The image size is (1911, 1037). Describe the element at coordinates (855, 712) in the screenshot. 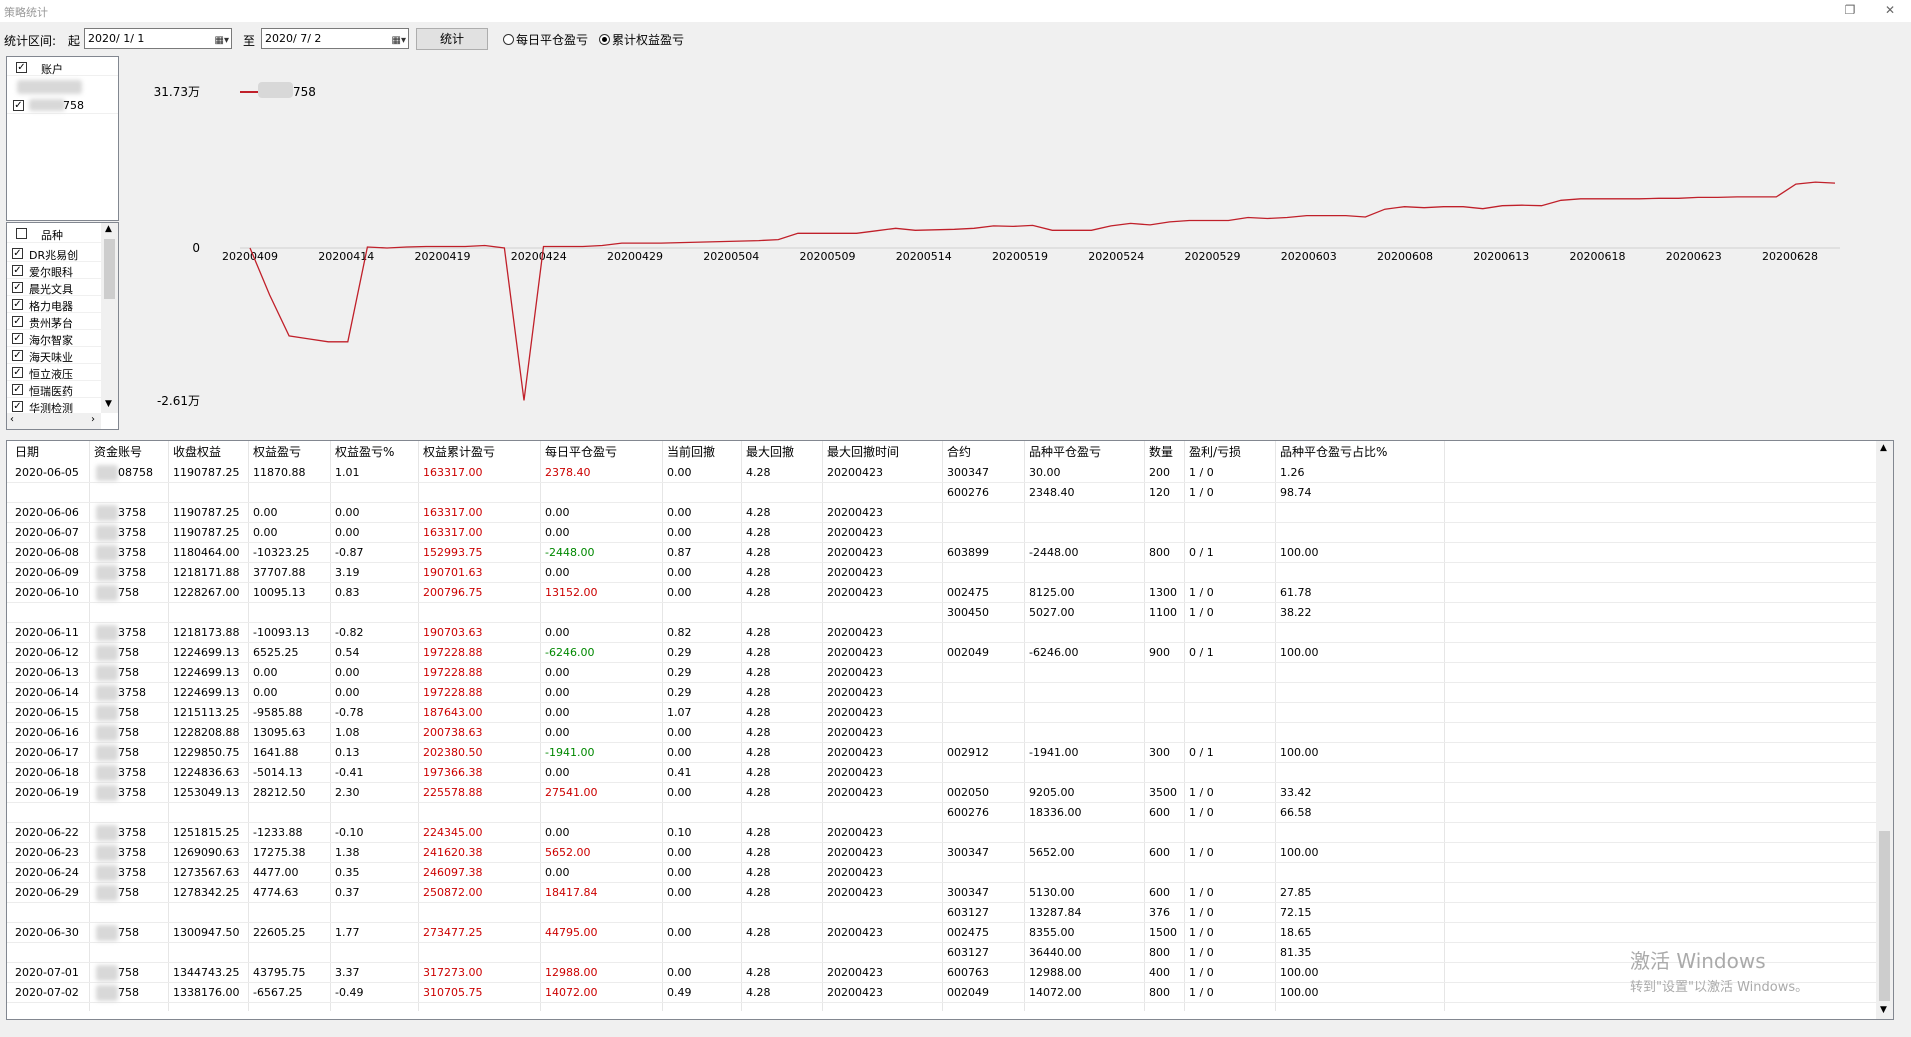

I see `table-cell: 20200423` at that location.